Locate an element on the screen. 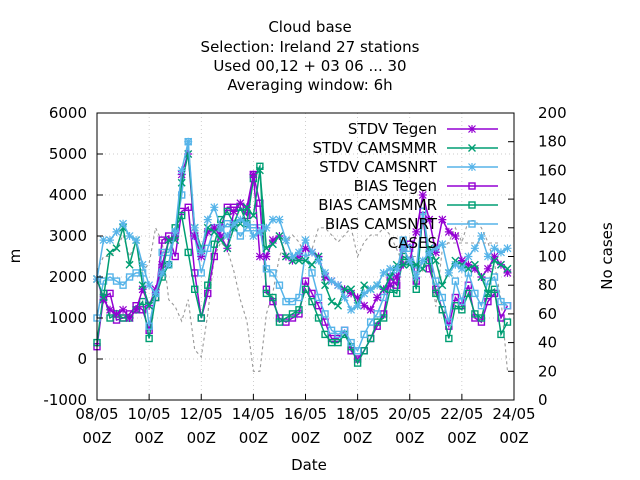 This screenshot has height=480, width=640. y2-tick-label: 0 is located at coordinates (543, 400).